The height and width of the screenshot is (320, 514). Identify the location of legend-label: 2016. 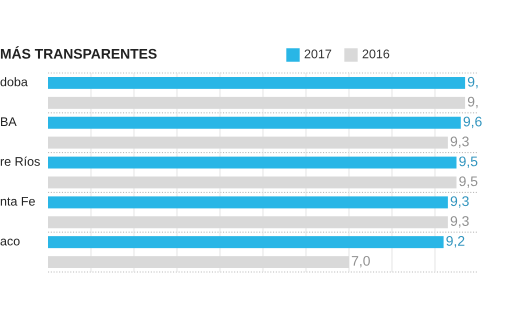
(376, 54).